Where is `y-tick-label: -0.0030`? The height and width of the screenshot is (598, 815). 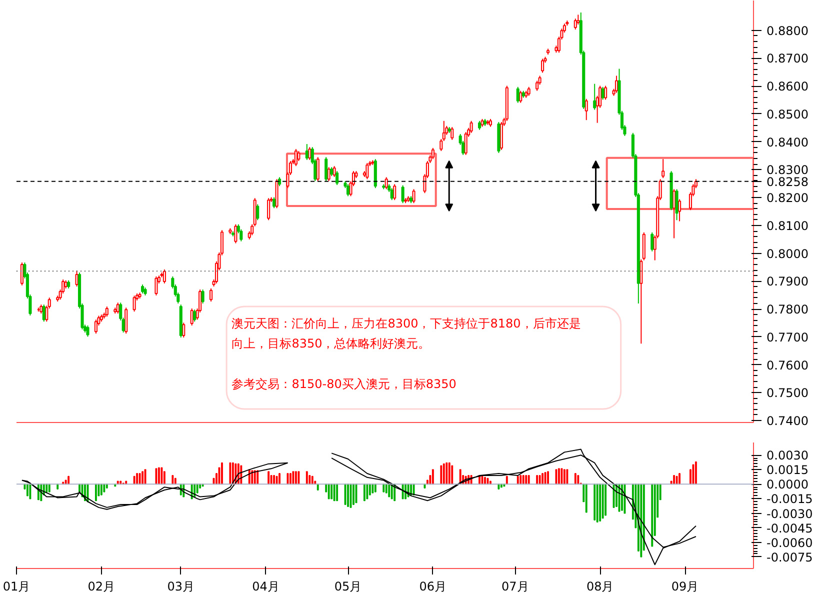 y-tick-label: -0.0030 is located at coordinates (789, 513).